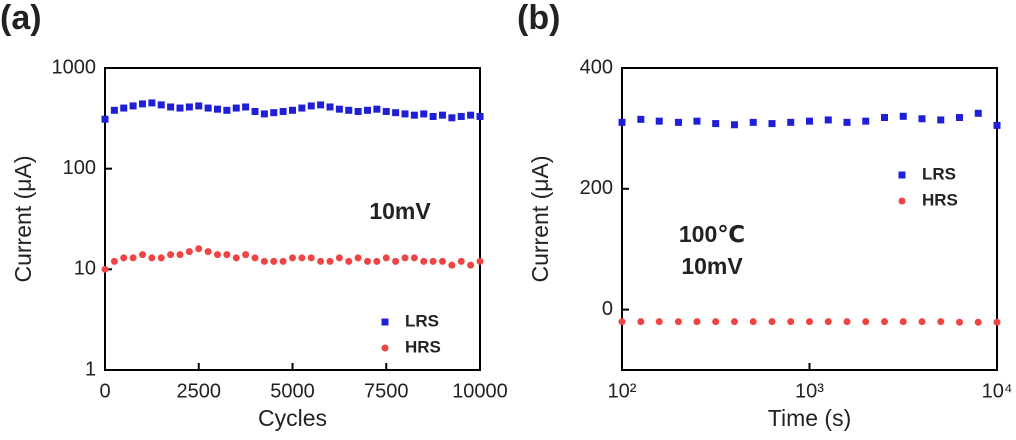  I want to click on y-tick-label: 0, so click(607, 309).